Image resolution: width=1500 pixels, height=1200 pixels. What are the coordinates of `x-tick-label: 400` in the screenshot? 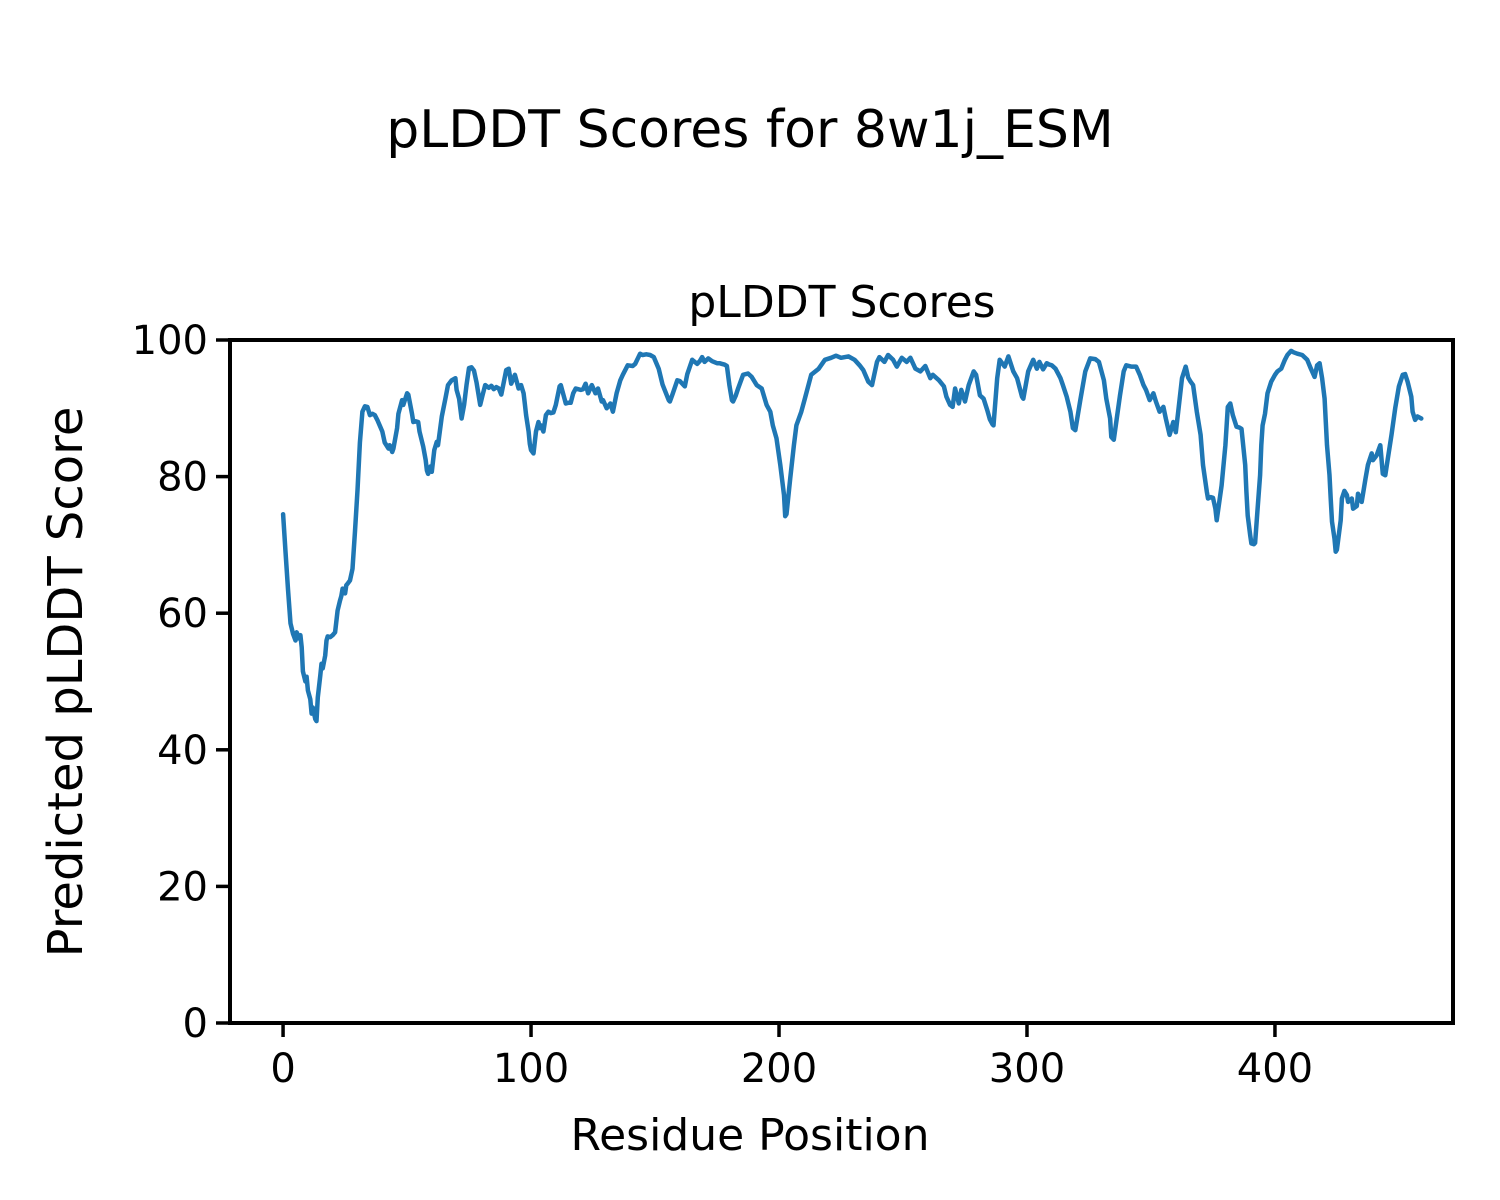 It's located at (1275, 1069).